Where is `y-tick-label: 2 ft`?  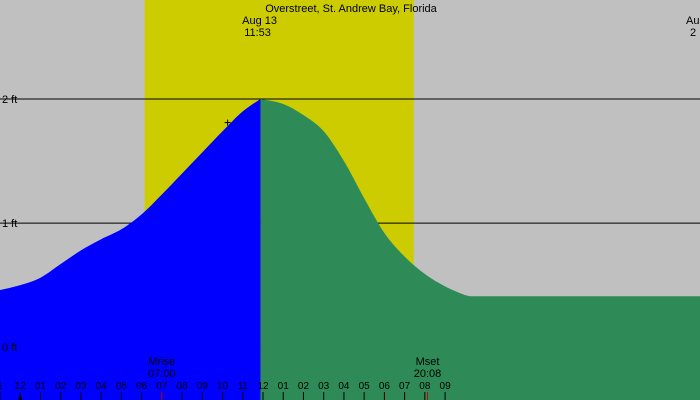
y-tick-label: 2 ft is located at coordinates (9, 100).